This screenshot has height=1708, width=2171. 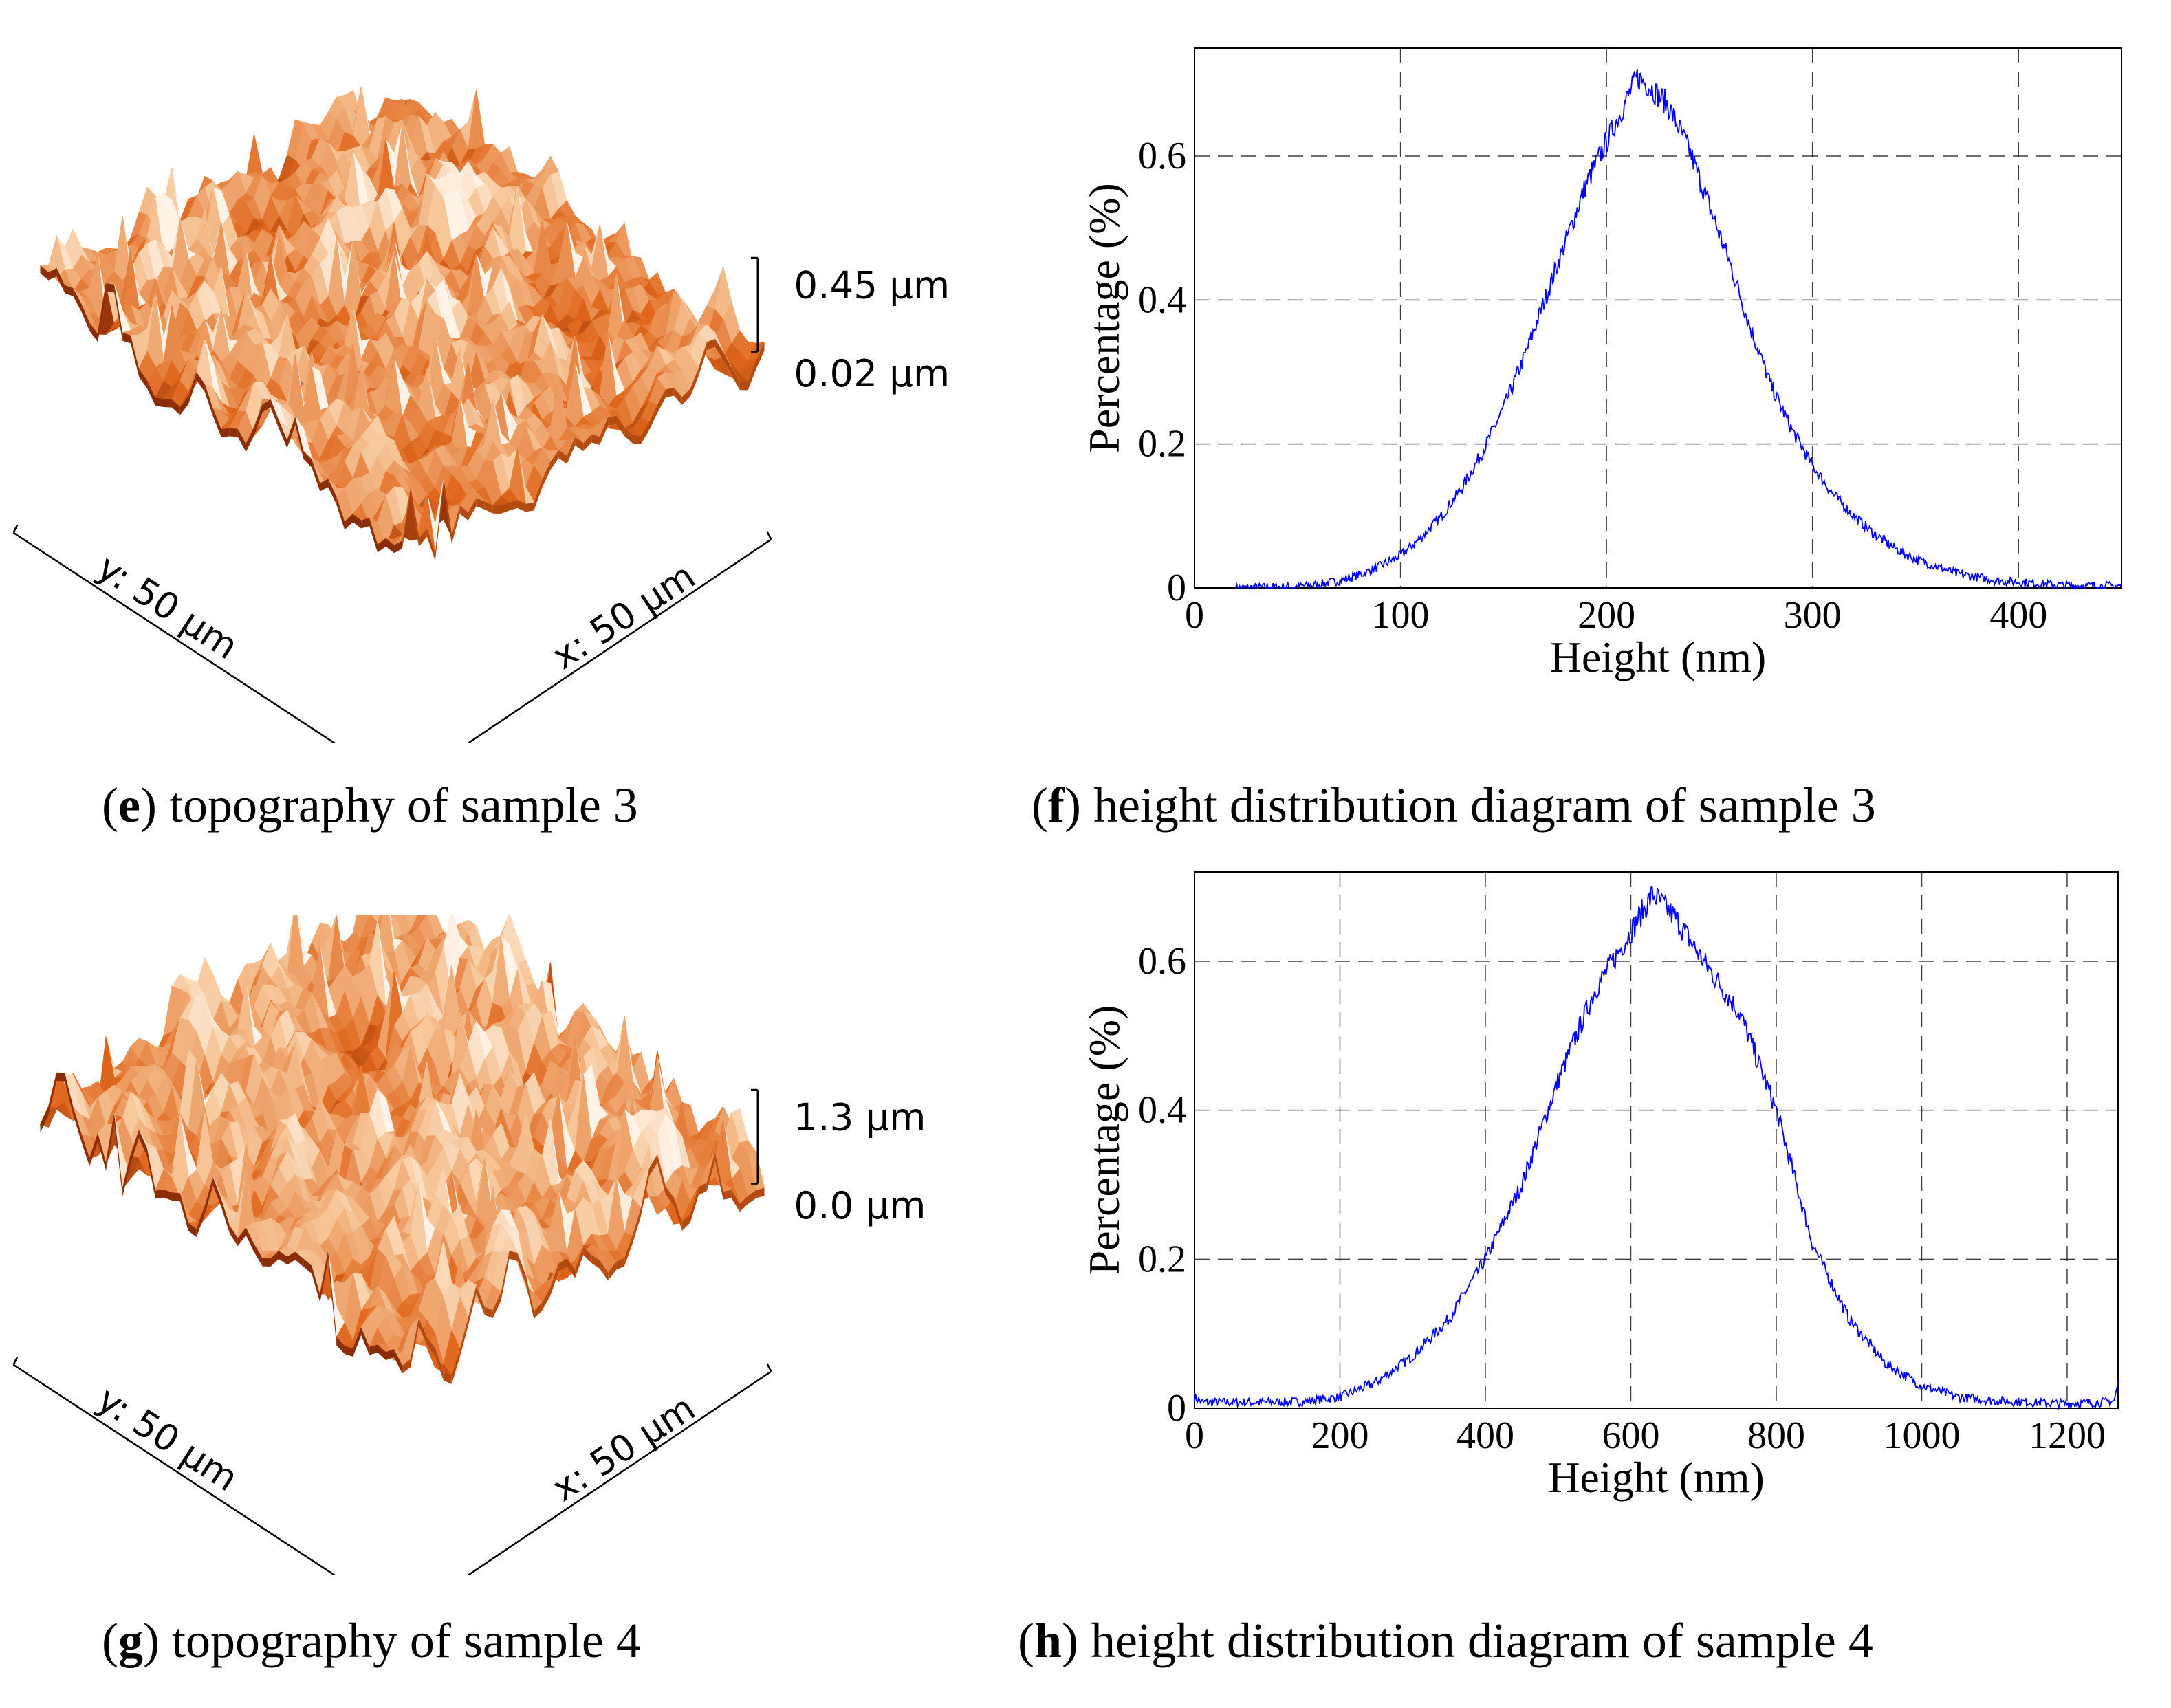 I want to click on x-tick-label: 600, so click(x=1630, y=1435).